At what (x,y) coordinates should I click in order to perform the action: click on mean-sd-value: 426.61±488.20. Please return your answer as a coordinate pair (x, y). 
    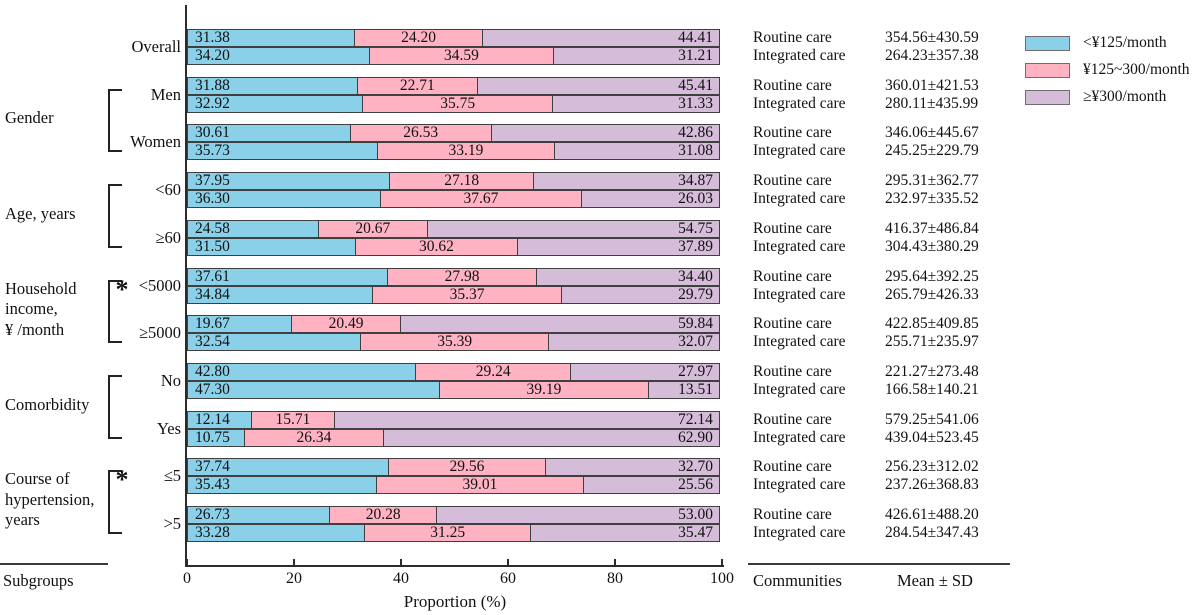
    Looking at the image, I should click on (932, 514).